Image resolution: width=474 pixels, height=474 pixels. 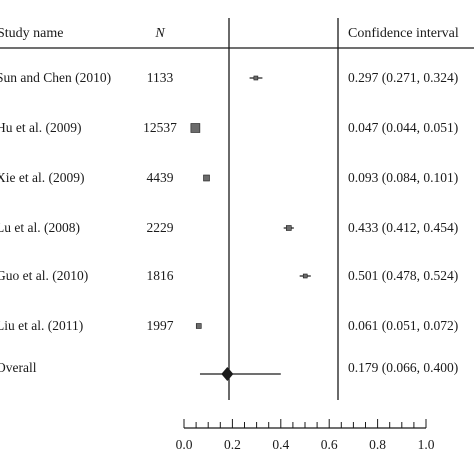 What do you see at coordinates (160, 127) in the screenshot?
I see `study-n: 12537` at bounding box center [160, 127].